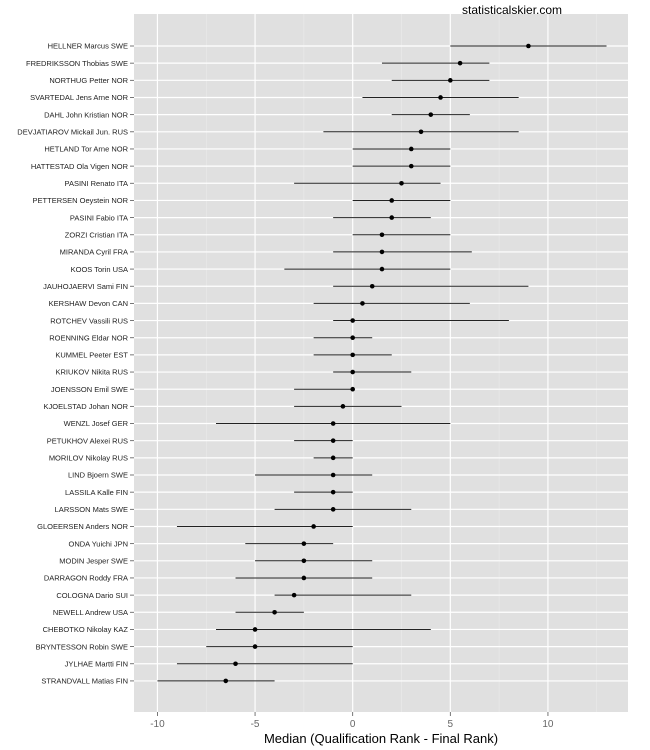 The height and width of the screenshot is (750, 650). Describe the element at coordinates (98, 543) in the screenshot. I see `y-tick-label: ONDA Yuichi JPN` at that location.